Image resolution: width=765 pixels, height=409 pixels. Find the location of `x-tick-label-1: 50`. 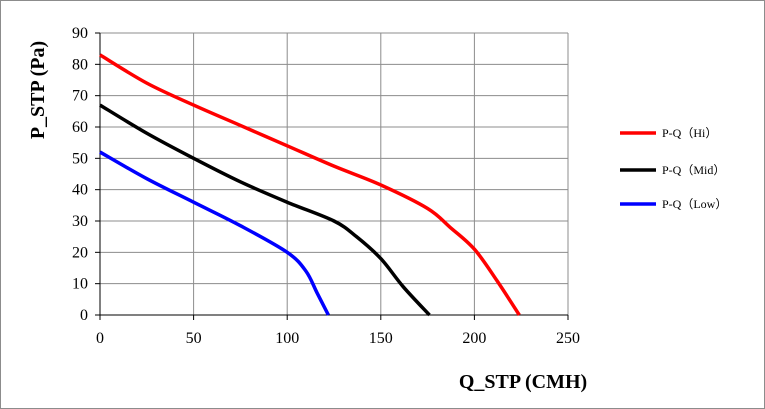

x-tick-label-1: 50 is located at coordinates (194, 338).